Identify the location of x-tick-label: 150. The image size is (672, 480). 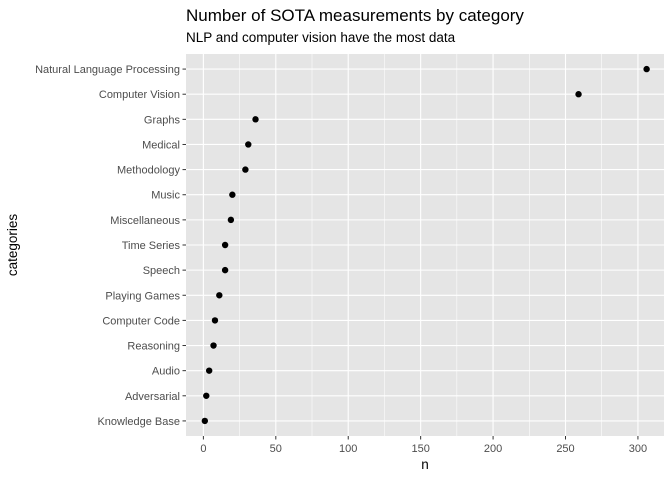
(420, 449).